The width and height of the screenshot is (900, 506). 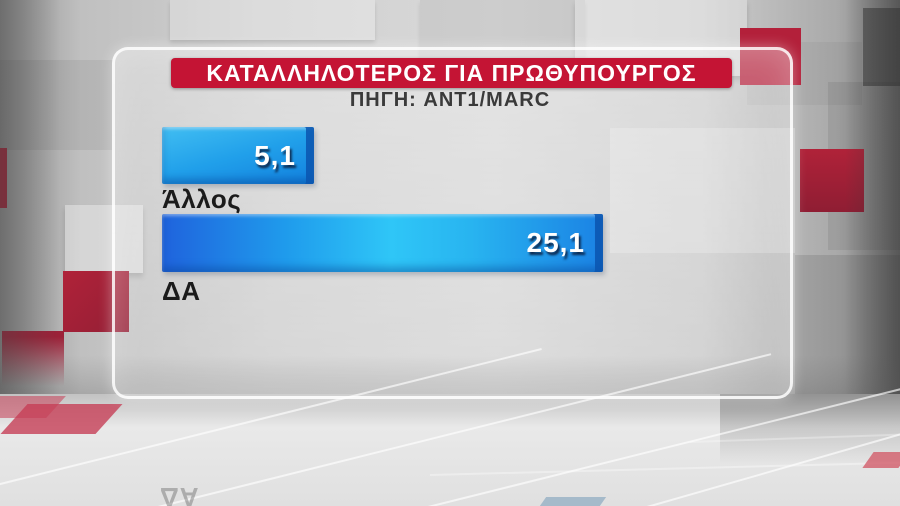 What do you see at coordinates (573, 501) in the screenshot?
I see `floor-blue-tile` at bounding box center [573, 501].